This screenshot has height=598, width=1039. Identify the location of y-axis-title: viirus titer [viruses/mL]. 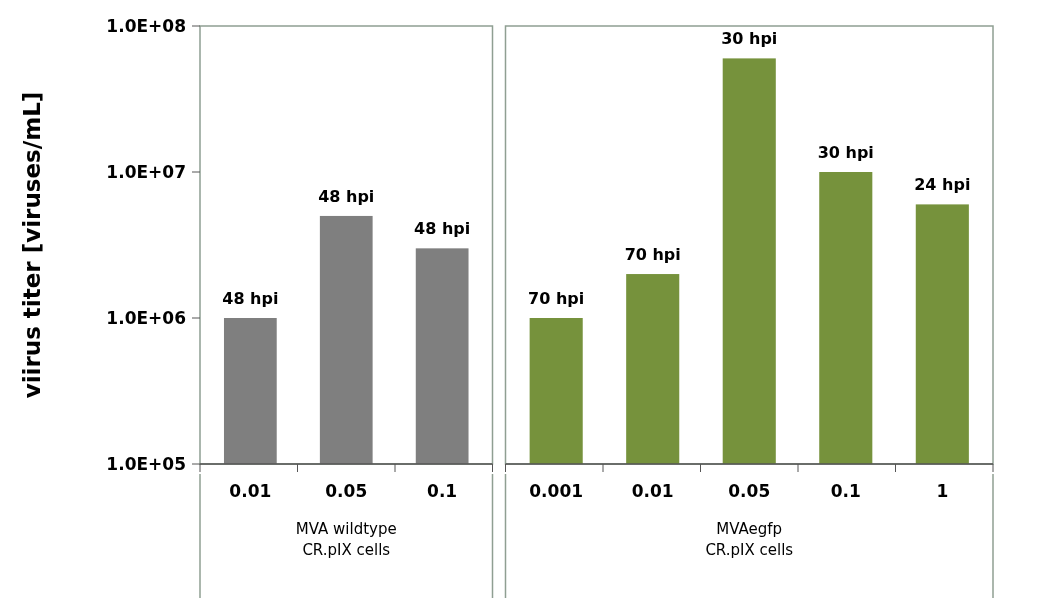
(32, 245).